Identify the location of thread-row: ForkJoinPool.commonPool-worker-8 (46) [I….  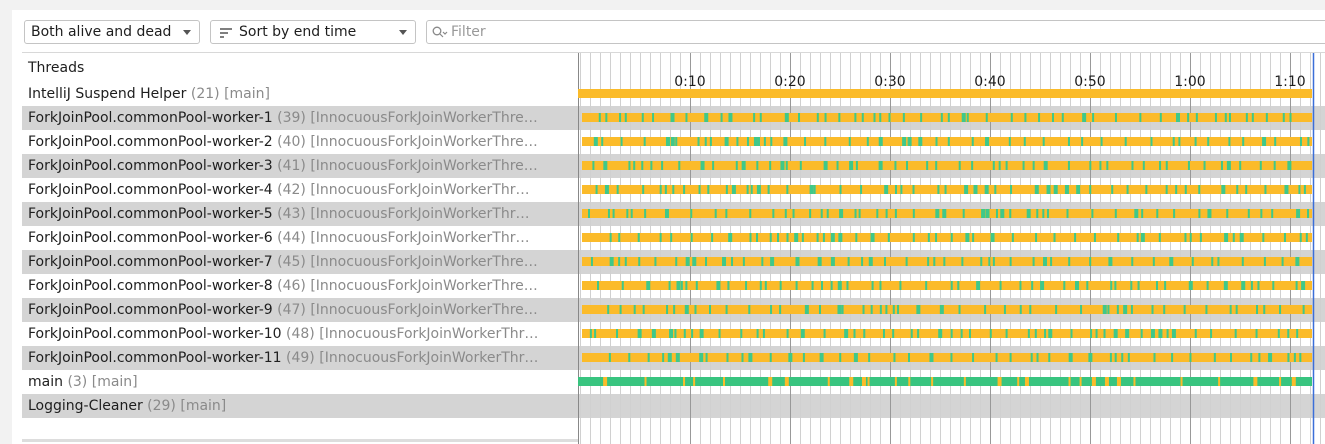
(300, 286).